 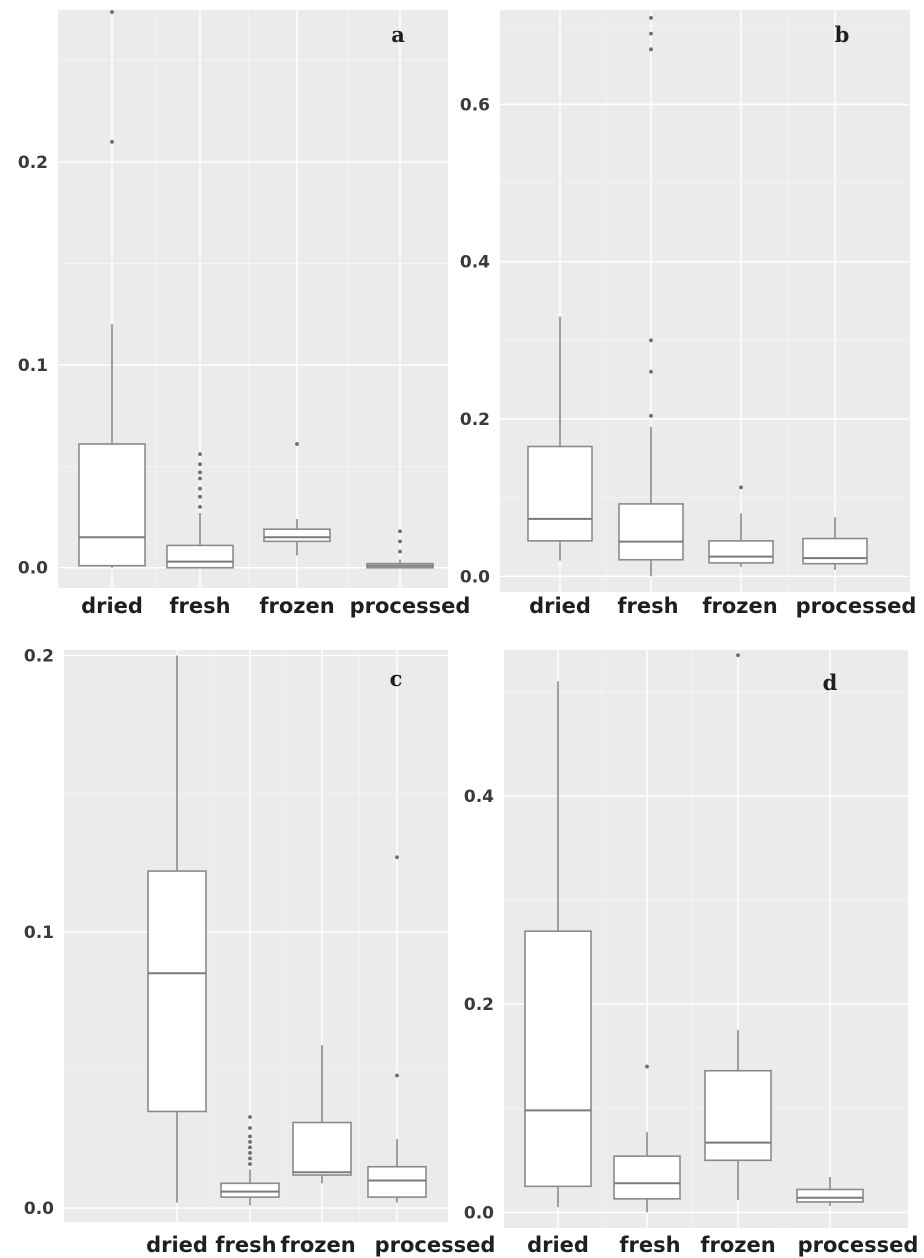 I want to click on y-tick-label: 0.6, so click(x=475, y=105).